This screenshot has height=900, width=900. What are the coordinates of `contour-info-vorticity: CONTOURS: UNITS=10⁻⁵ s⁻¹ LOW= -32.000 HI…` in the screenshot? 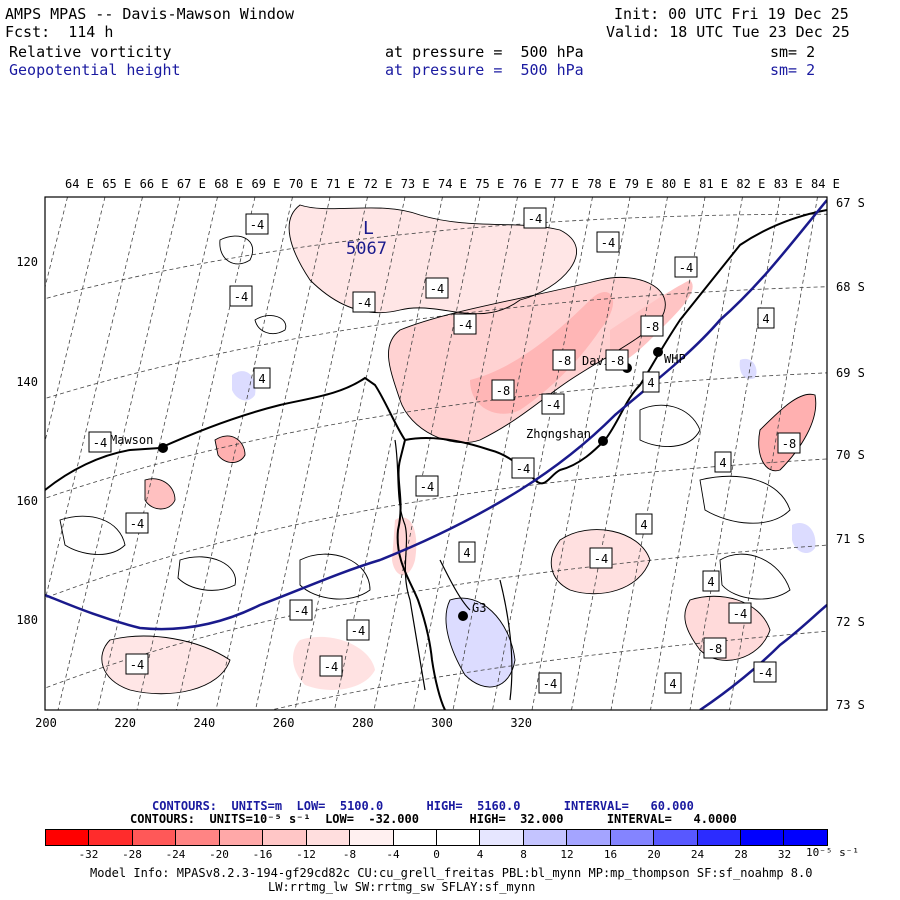 It's located at (433, 819).